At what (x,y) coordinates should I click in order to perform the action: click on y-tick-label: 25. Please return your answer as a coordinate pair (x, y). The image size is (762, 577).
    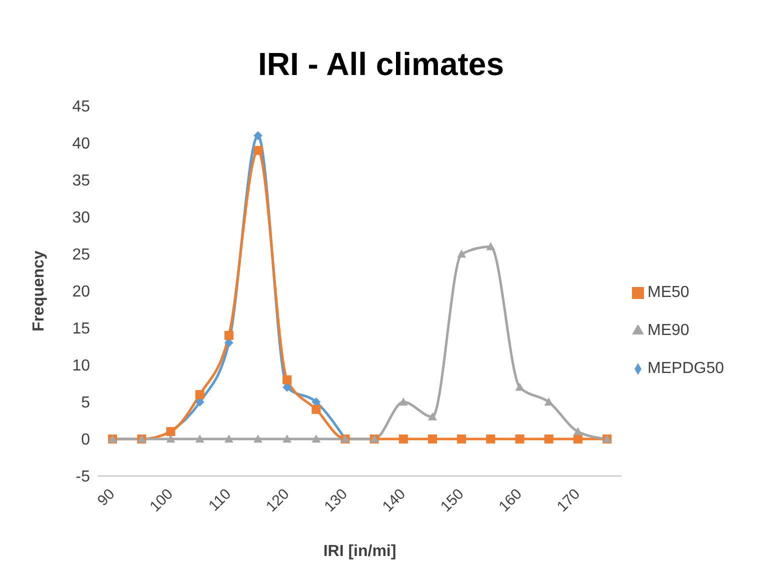
    Looking at the image, I should click on (81, 255).